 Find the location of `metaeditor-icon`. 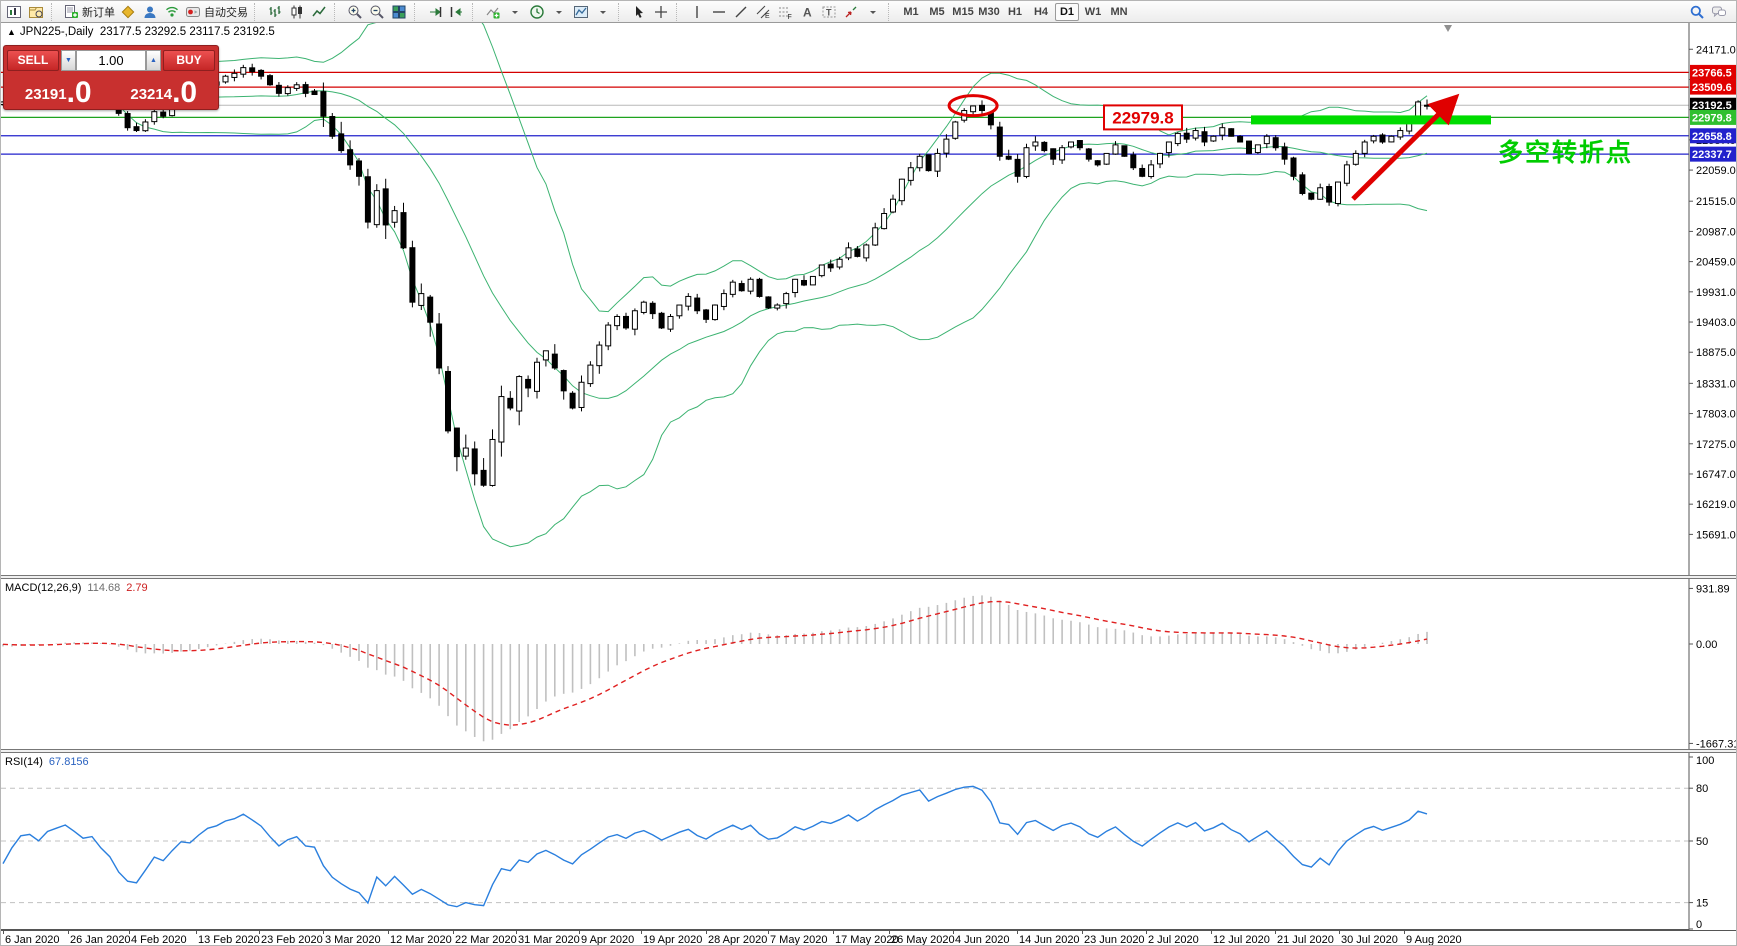

metaeditor-icon is located at coordinates (128, 12).